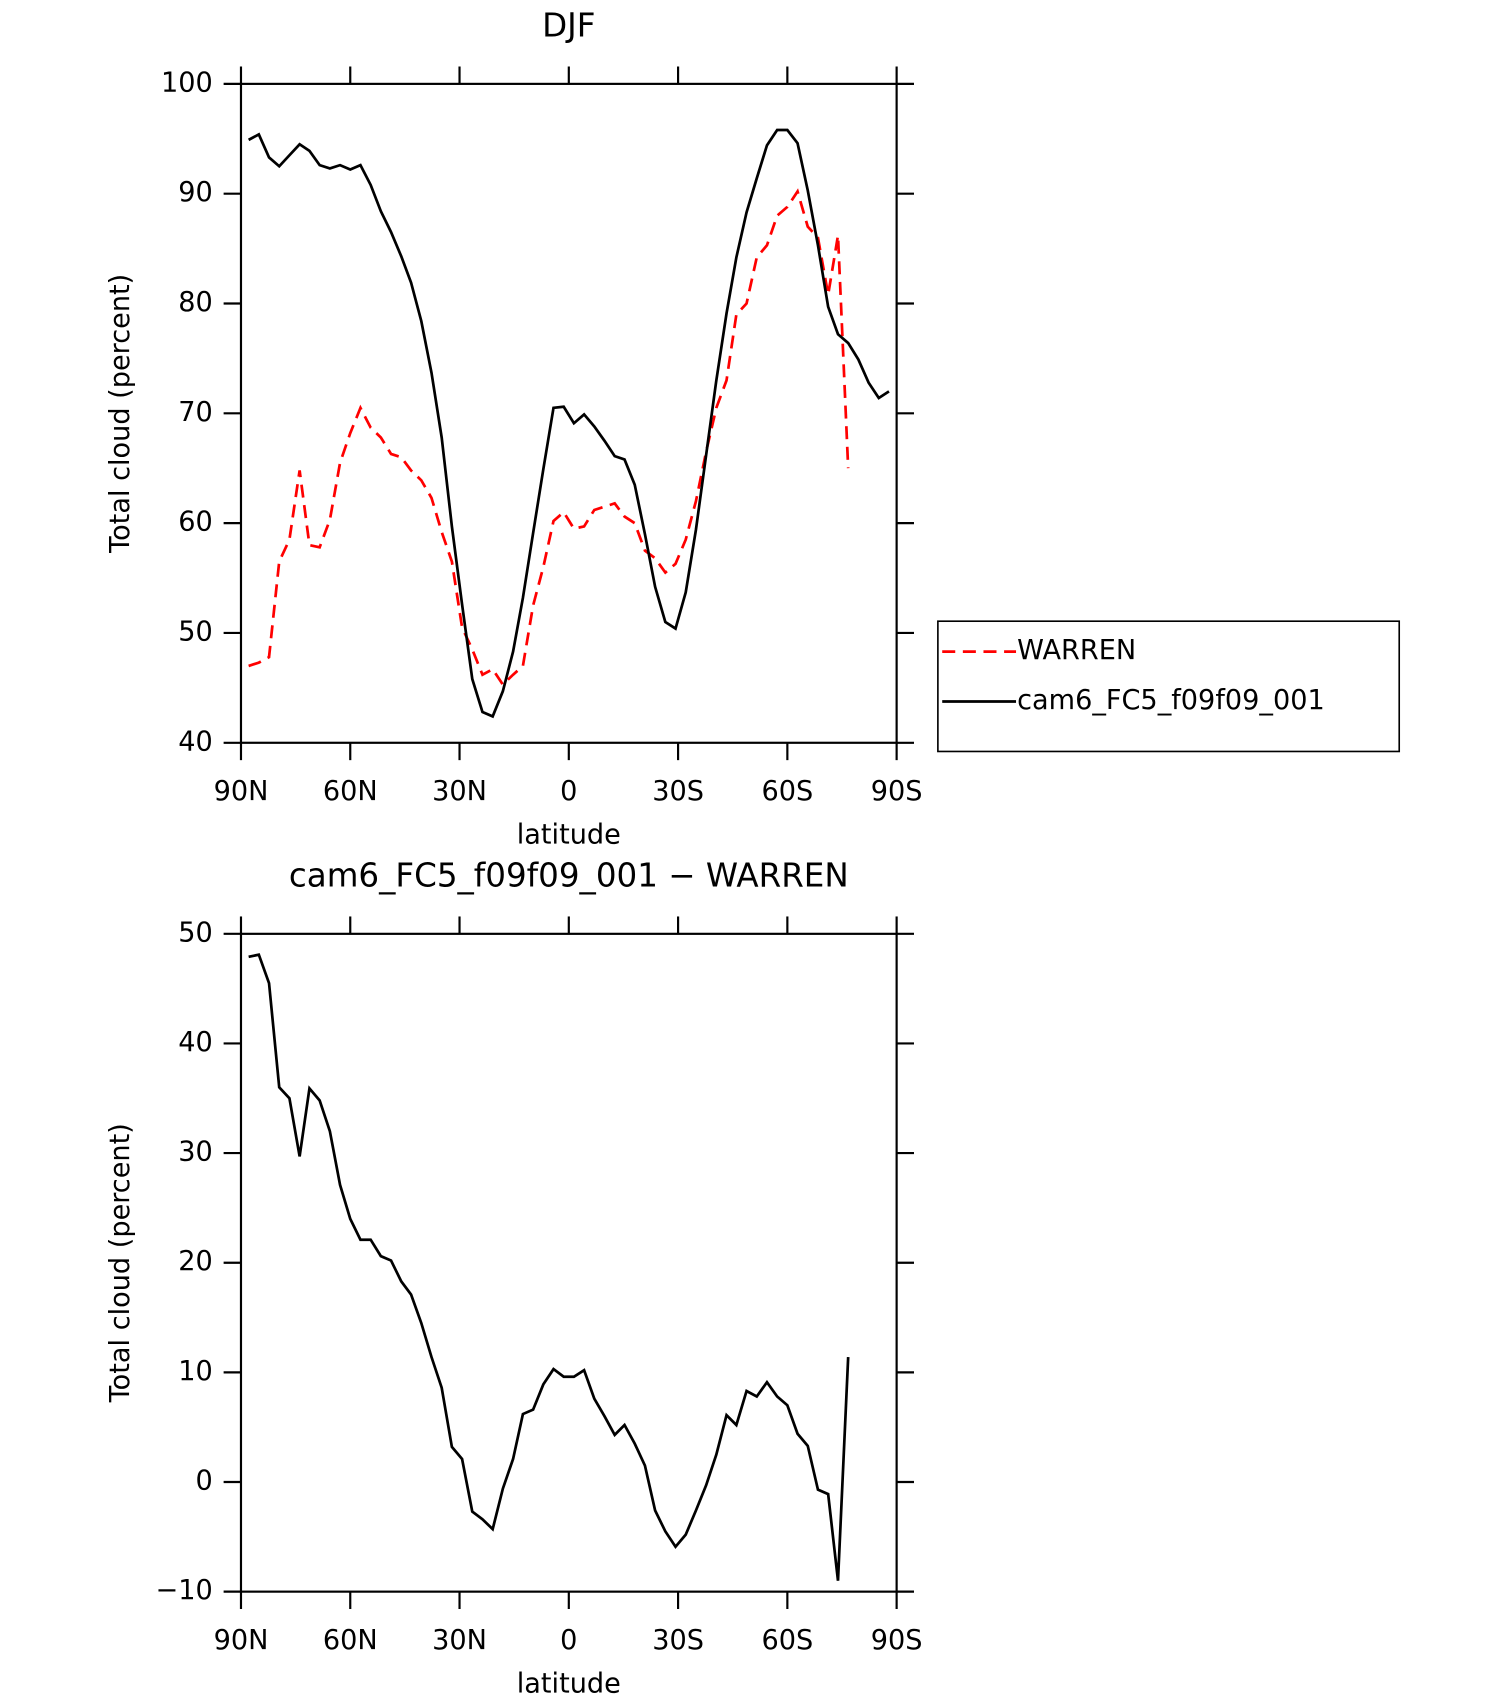 This screenshot has width=1498, height=1707. Describe the element at coordinates (195, 302) in the screenshot. I see `y-tick-label: 80` at that location.